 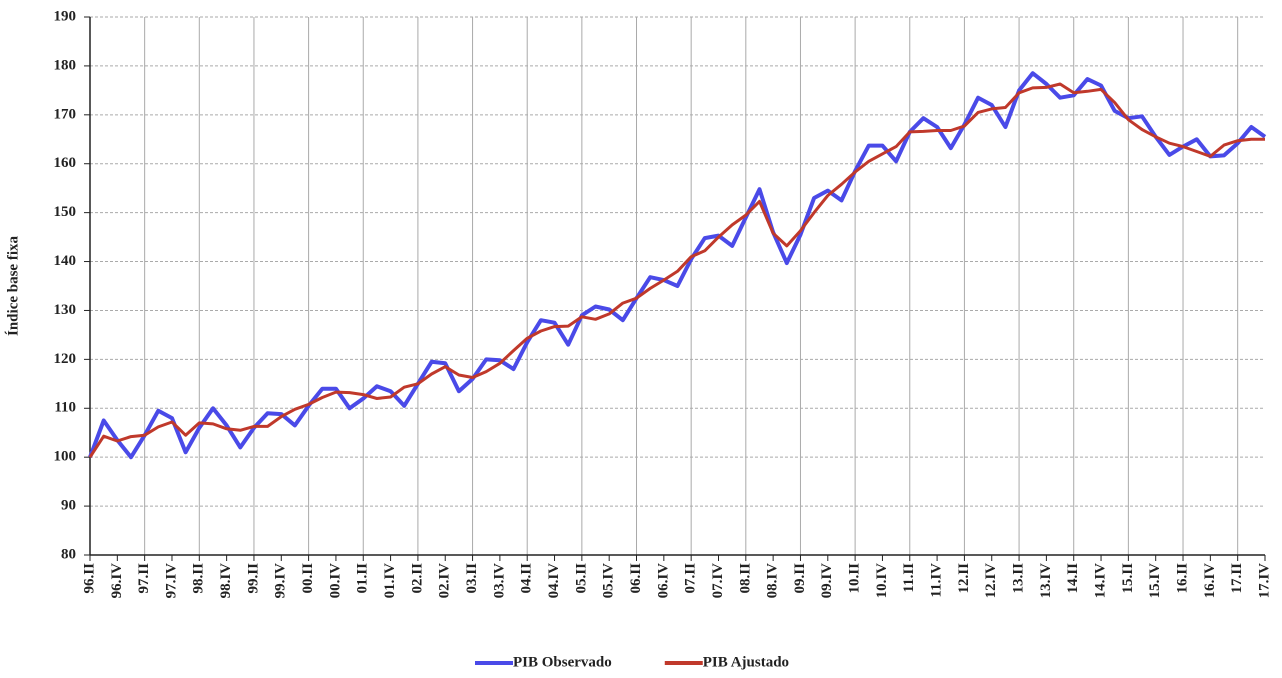 I want to click on y-tick-label: 170, so click(x=65, y=114).